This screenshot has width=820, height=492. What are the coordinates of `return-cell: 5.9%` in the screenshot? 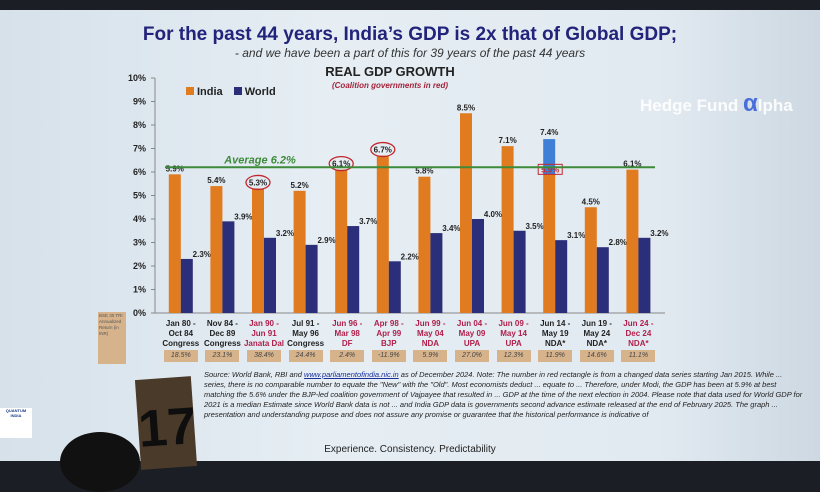 It's located at (430, 356).